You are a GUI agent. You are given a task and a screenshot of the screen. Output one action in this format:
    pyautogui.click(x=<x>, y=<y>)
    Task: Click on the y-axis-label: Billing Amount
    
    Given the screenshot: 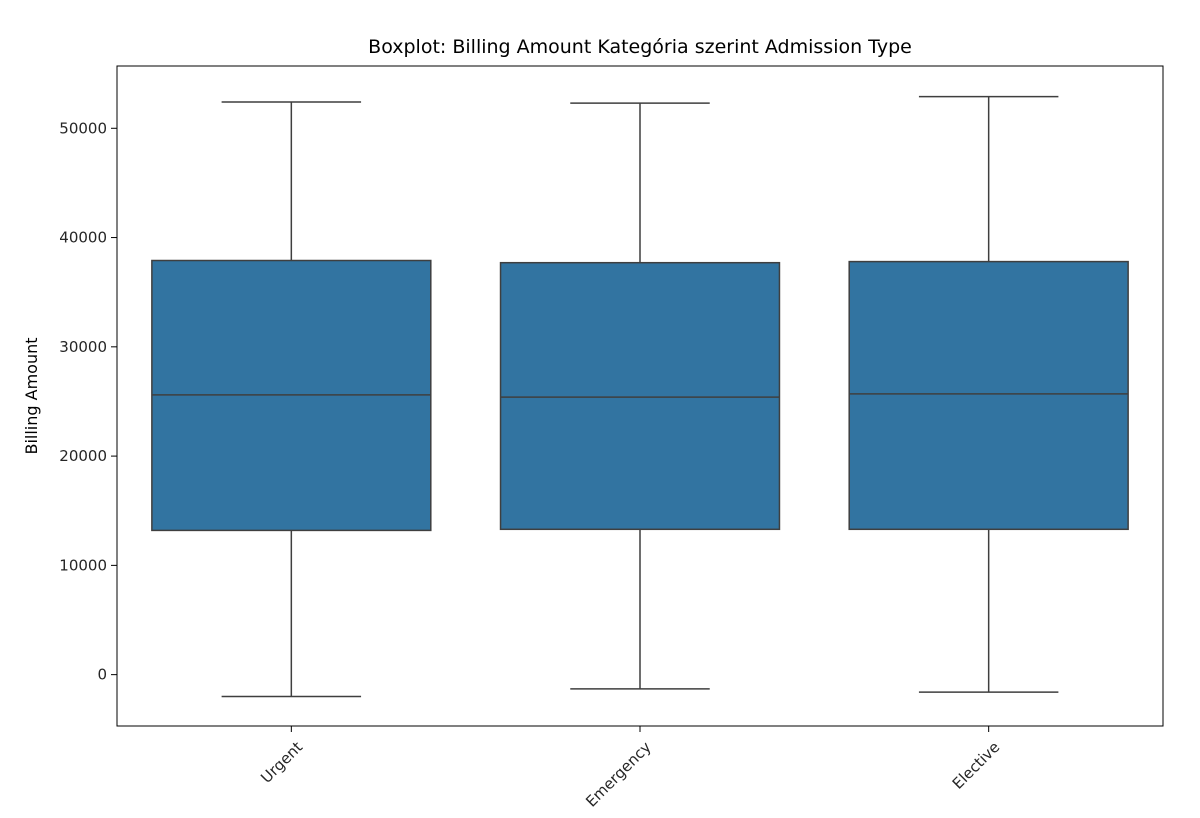 What is the action you would take?
    pyautogui.click(x=31, y=395)
    